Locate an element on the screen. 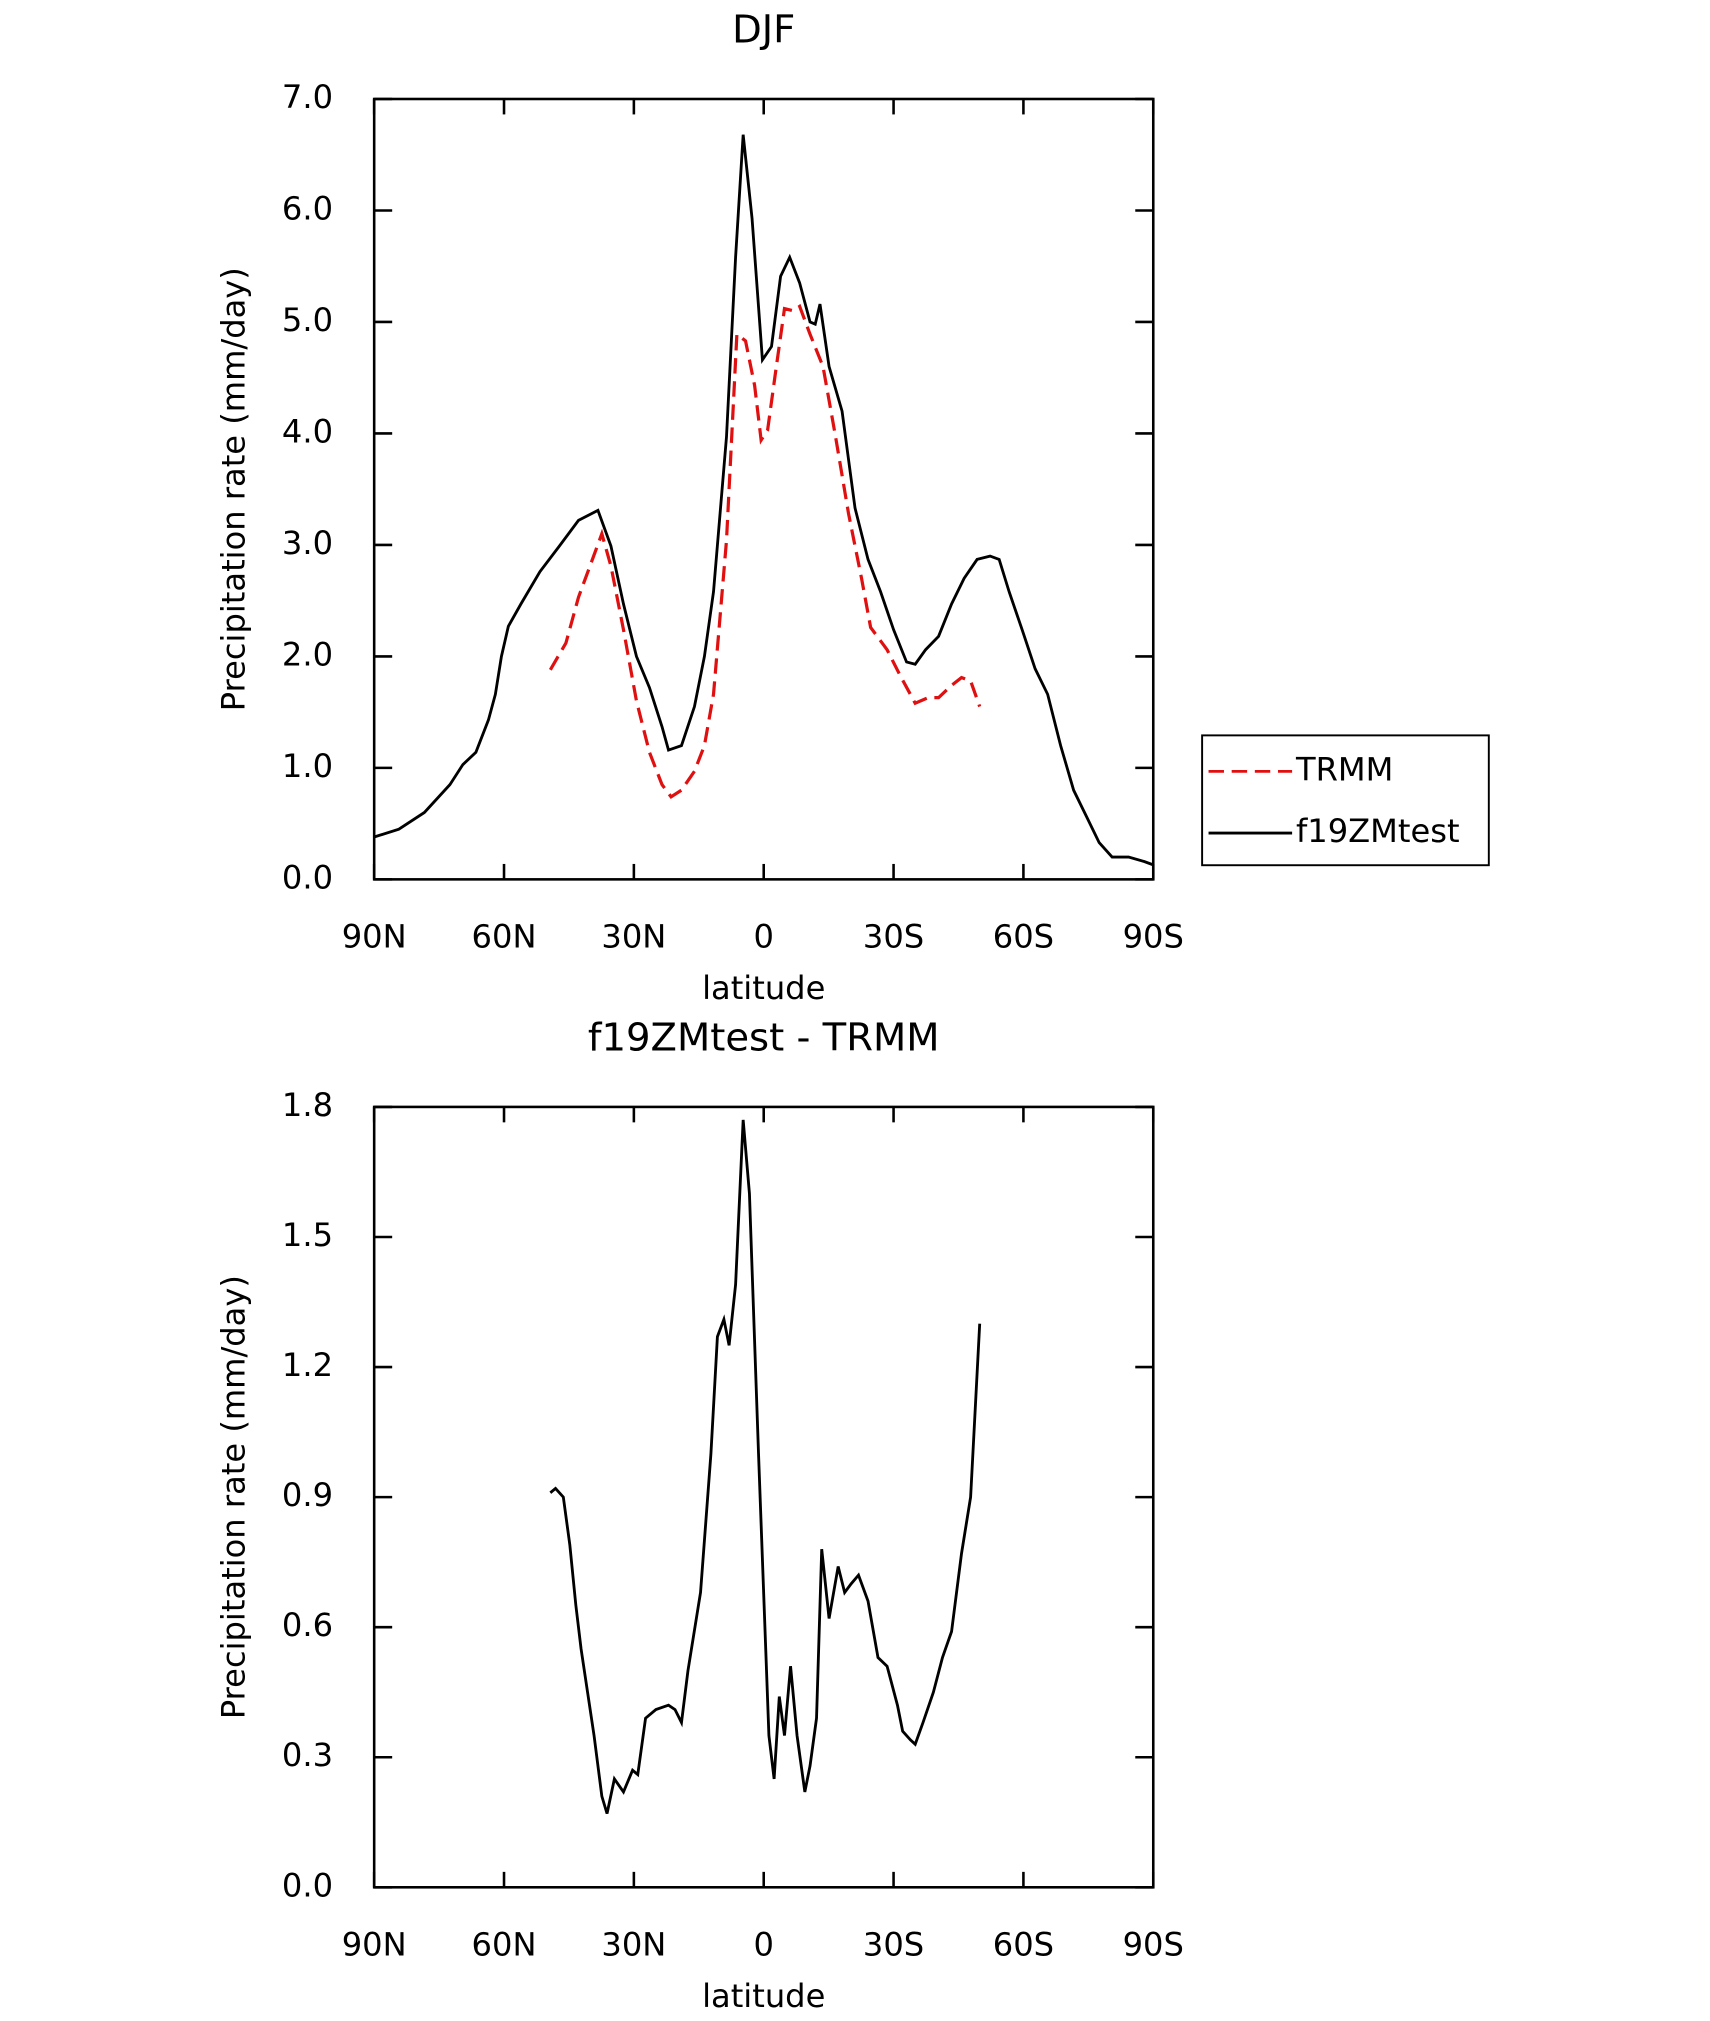 The width and height of the screenshot is (1710, 2021). legend-label: TRMM is located at coordinates (1344, 769).